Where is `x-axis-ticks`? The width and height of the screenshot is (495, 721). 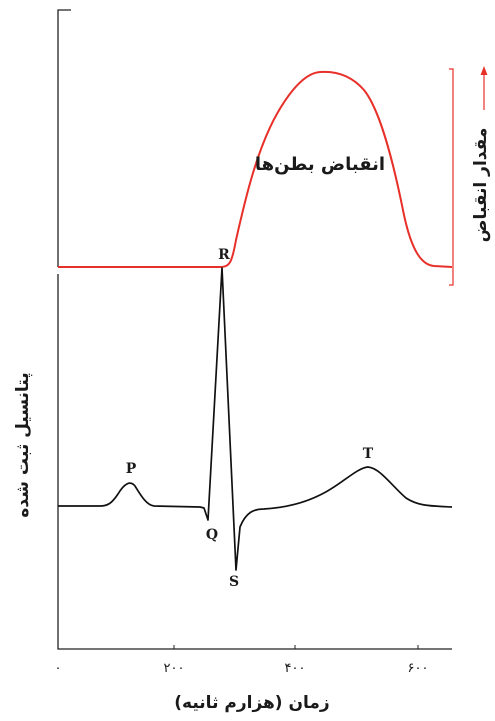
x-axis-ticks is located at coordinates (238, 647).